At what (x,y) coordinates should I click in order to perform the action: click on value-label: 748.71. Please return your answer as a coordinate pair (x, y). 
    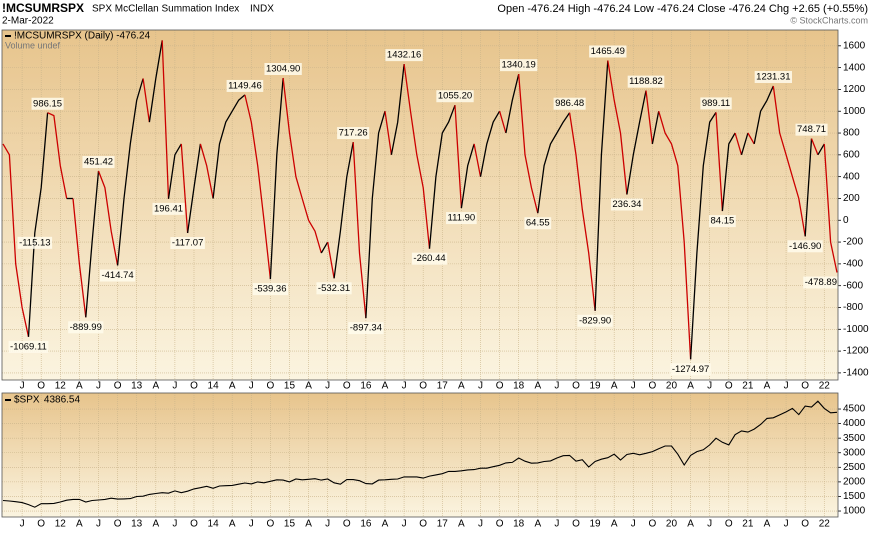
    Looking at the image, I should click on (811, 129).